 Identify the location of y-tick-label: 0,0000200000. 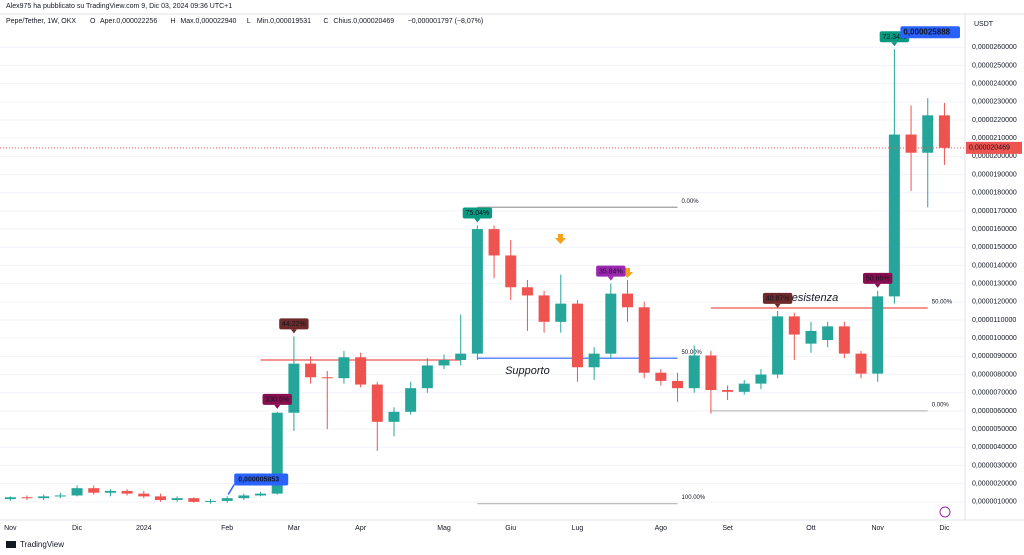
(994, 156).